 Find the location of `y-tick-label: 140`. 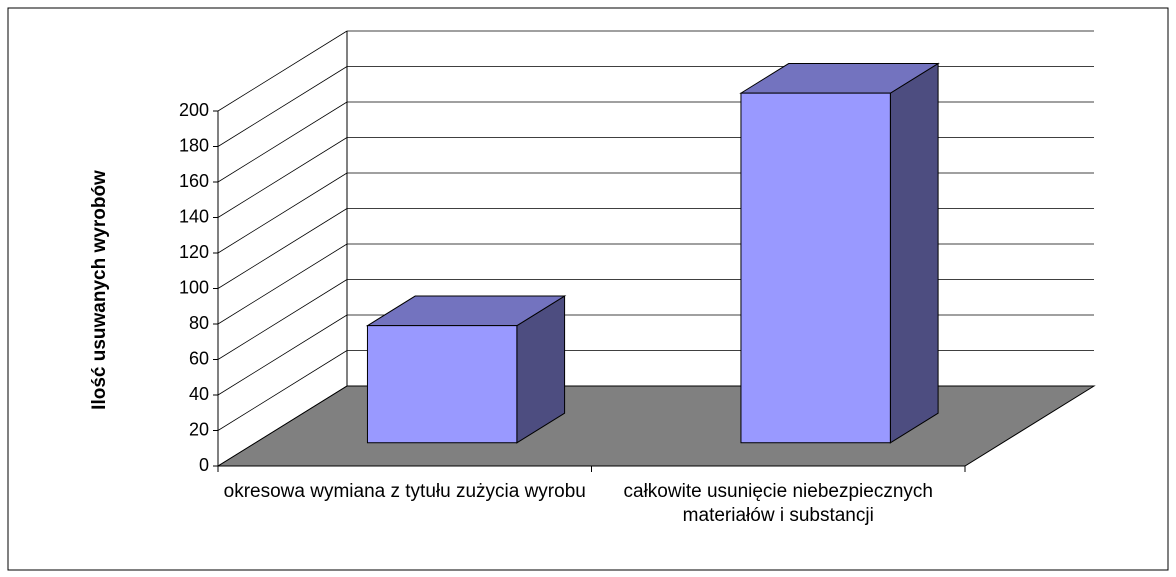

y-tick-label: 140 is located at coordinates (194, 216).